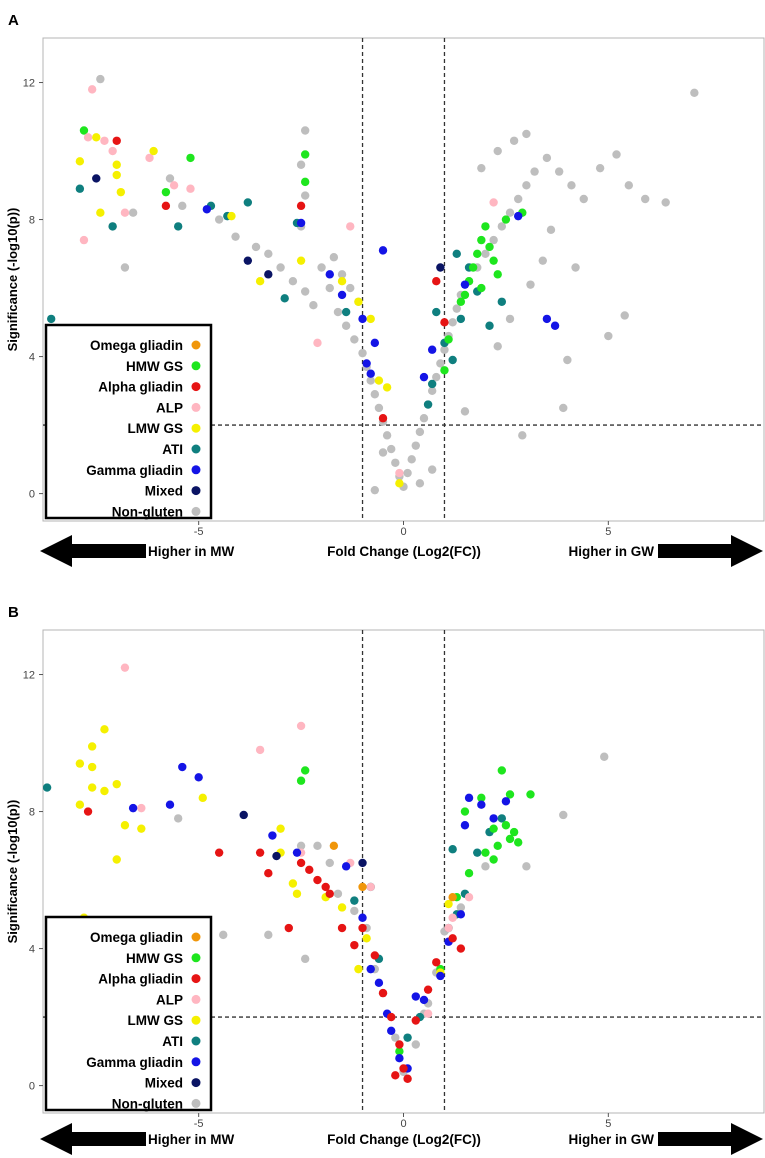  Describe the element at coordinates (93, 1139) in the screenshot. I see `arrow-left-icon` at that location.